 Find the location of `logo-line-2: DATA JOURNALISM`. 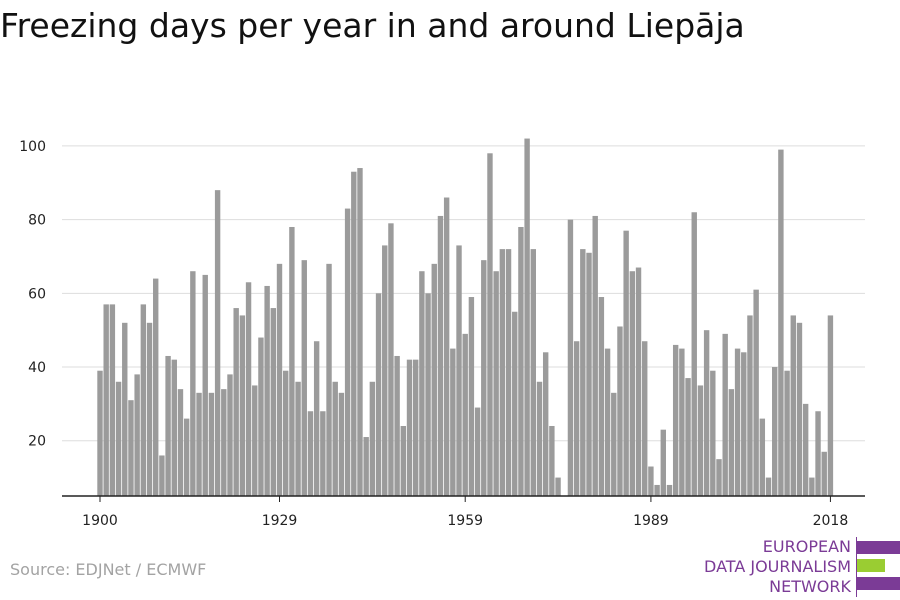

logo-line-2: DATA JOURNALISM is located at coordinates (777, 566).